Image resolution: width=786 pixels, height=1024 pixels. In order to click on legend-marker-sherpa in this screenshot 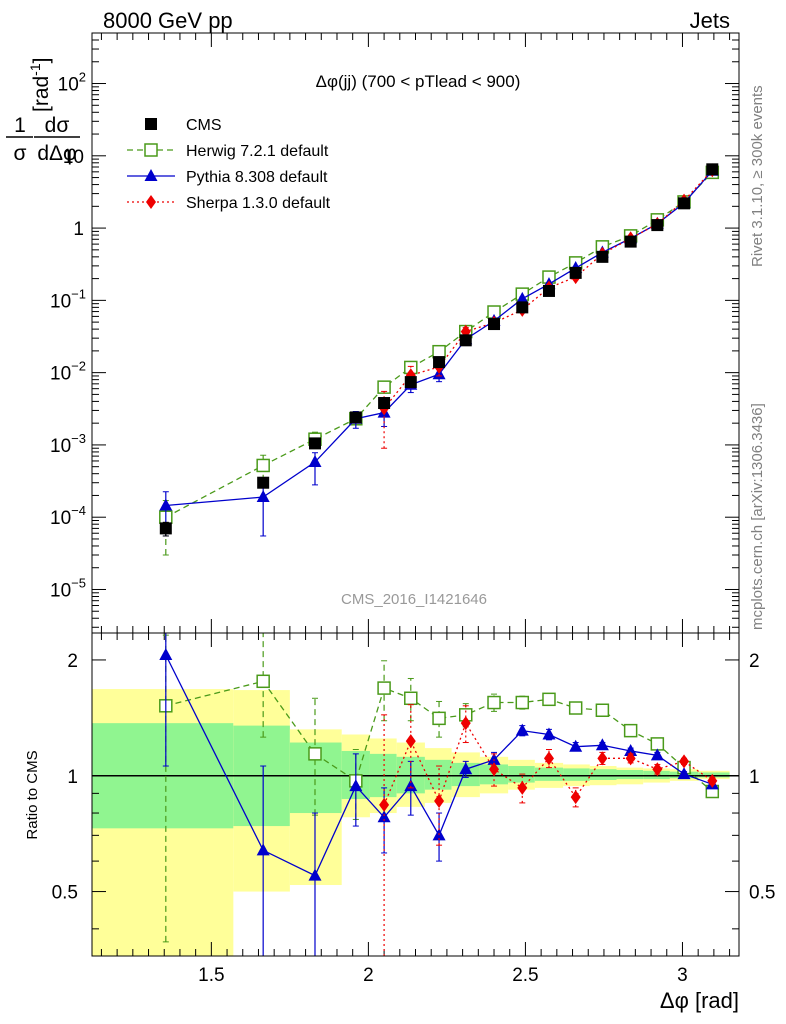, I will do `click(151, 202)`.